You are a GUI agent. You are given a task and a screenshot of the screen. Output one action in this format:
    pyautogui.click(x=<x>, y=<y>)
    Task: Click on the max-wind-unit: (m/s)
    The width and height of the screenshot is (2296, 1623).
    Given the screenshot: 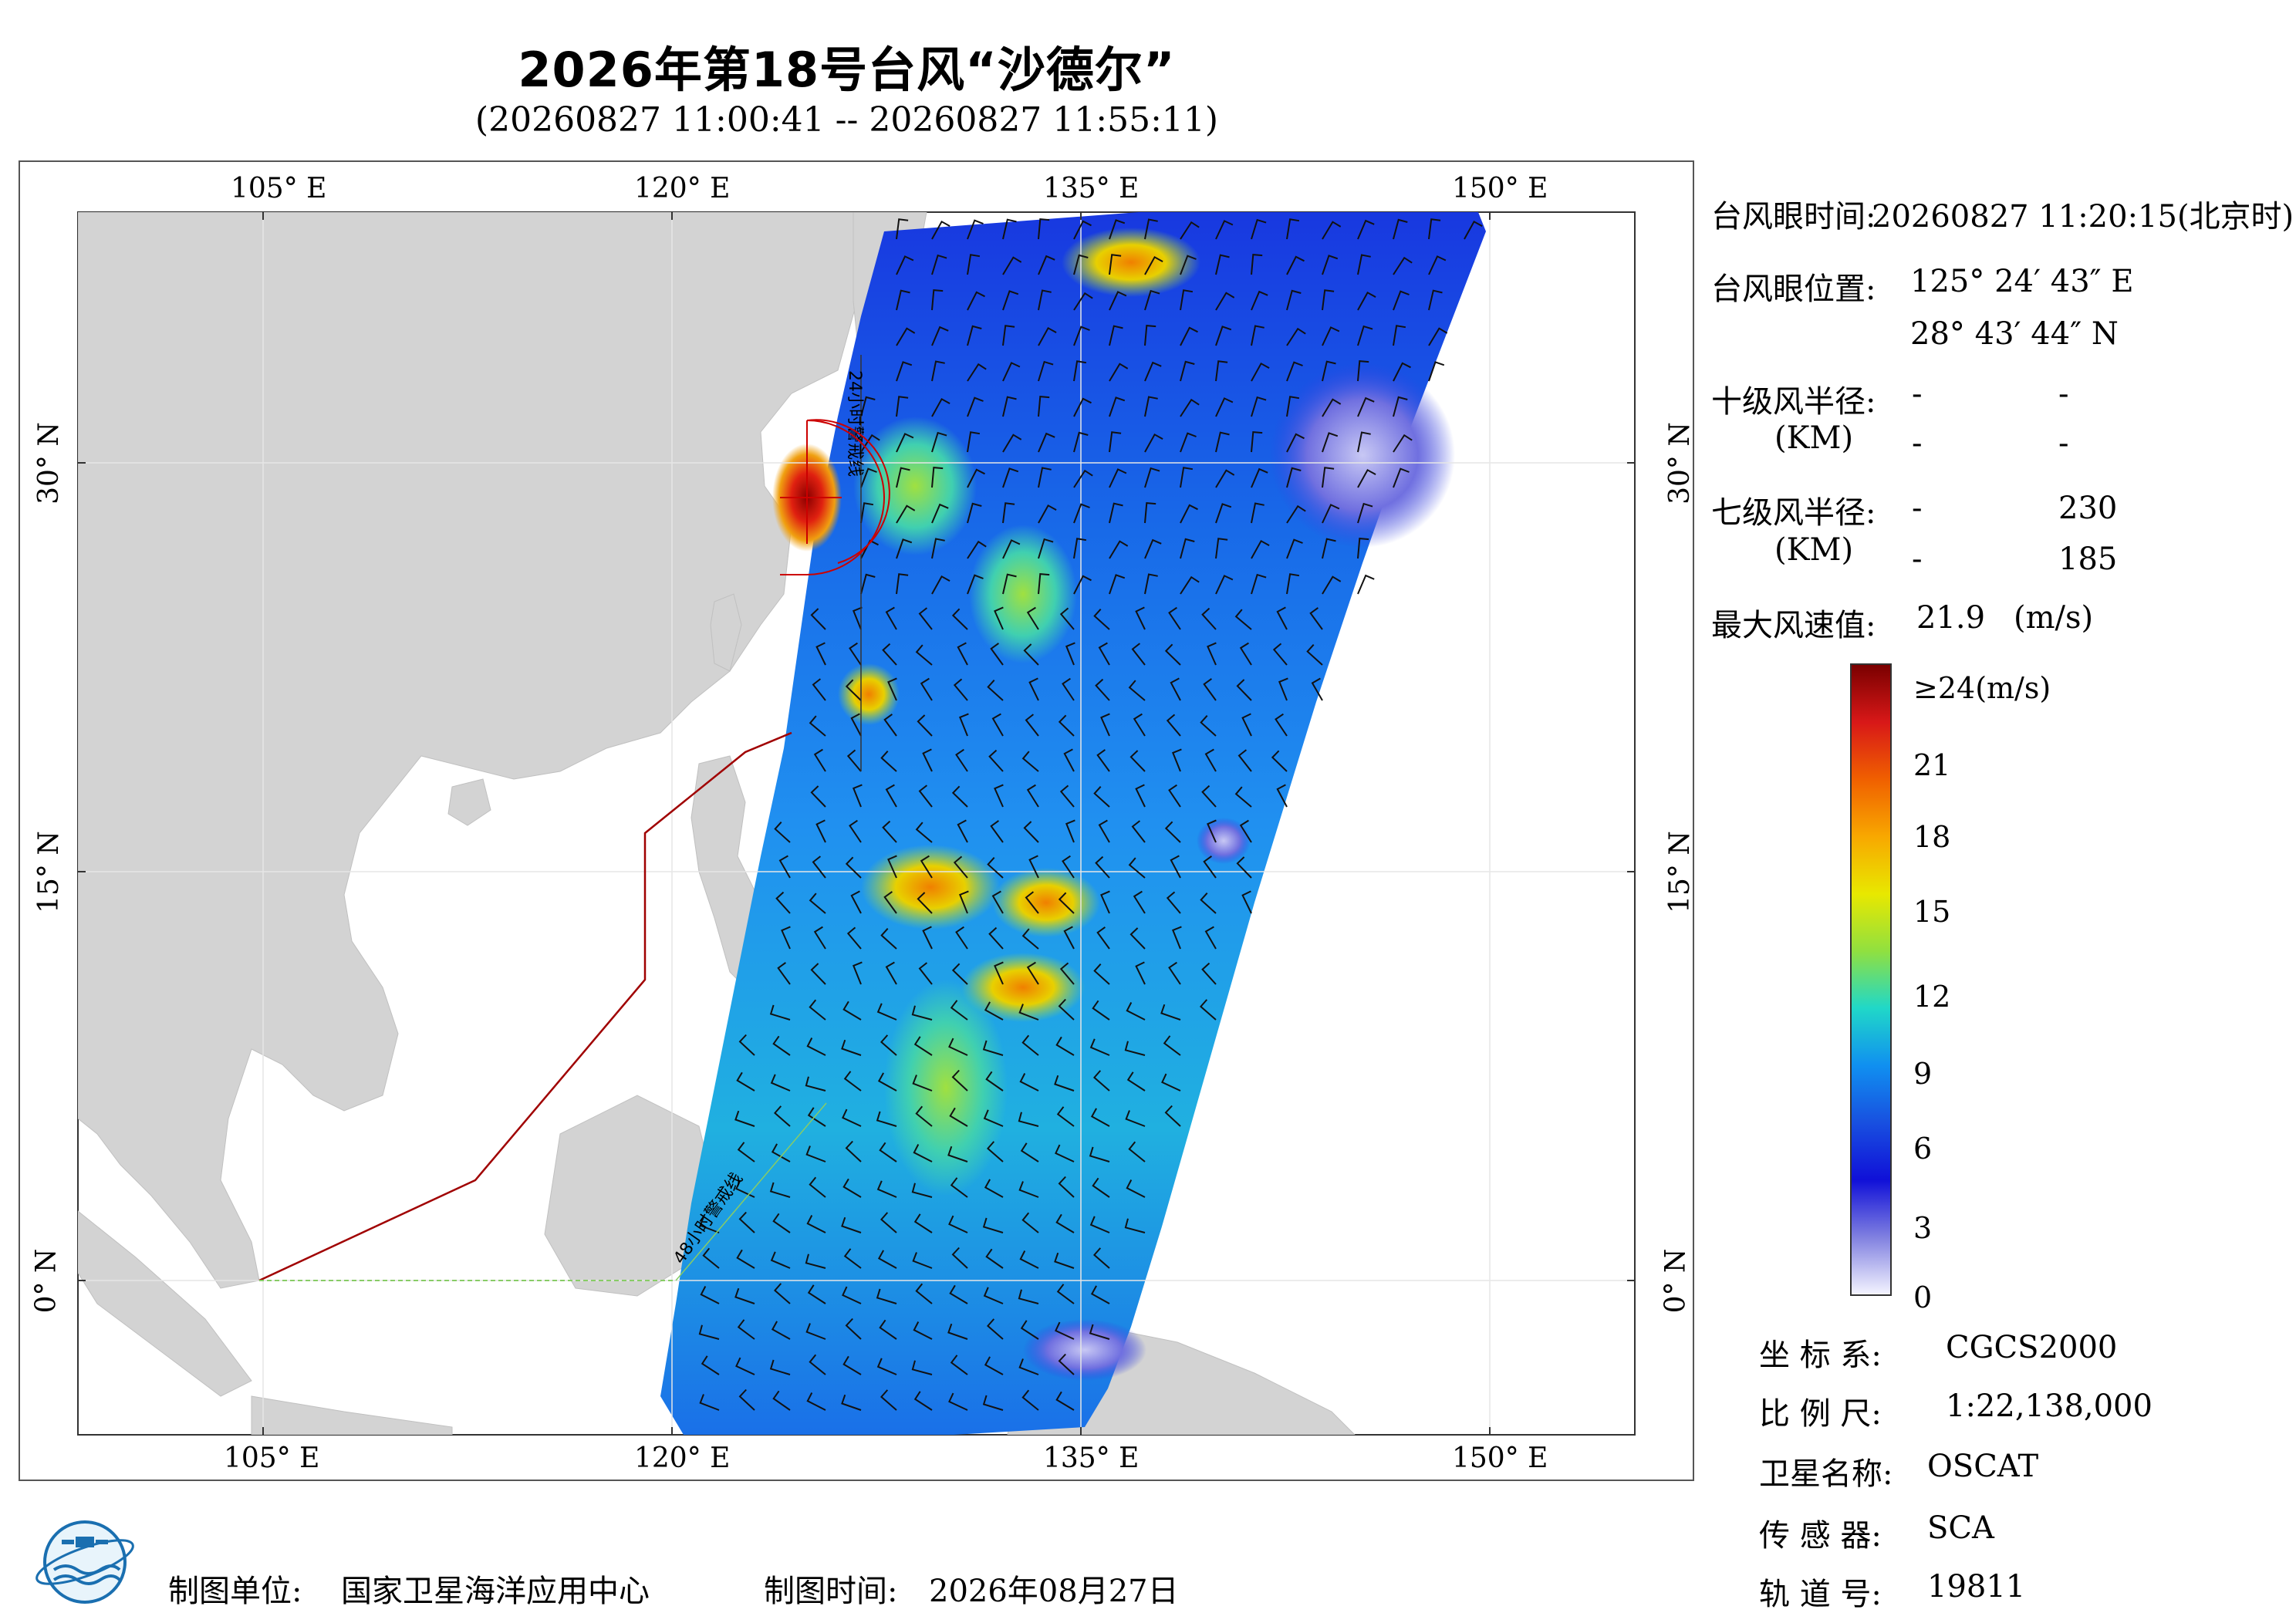 What is the action you would take?
    pyautogui.click(x=2054, y=618)
    